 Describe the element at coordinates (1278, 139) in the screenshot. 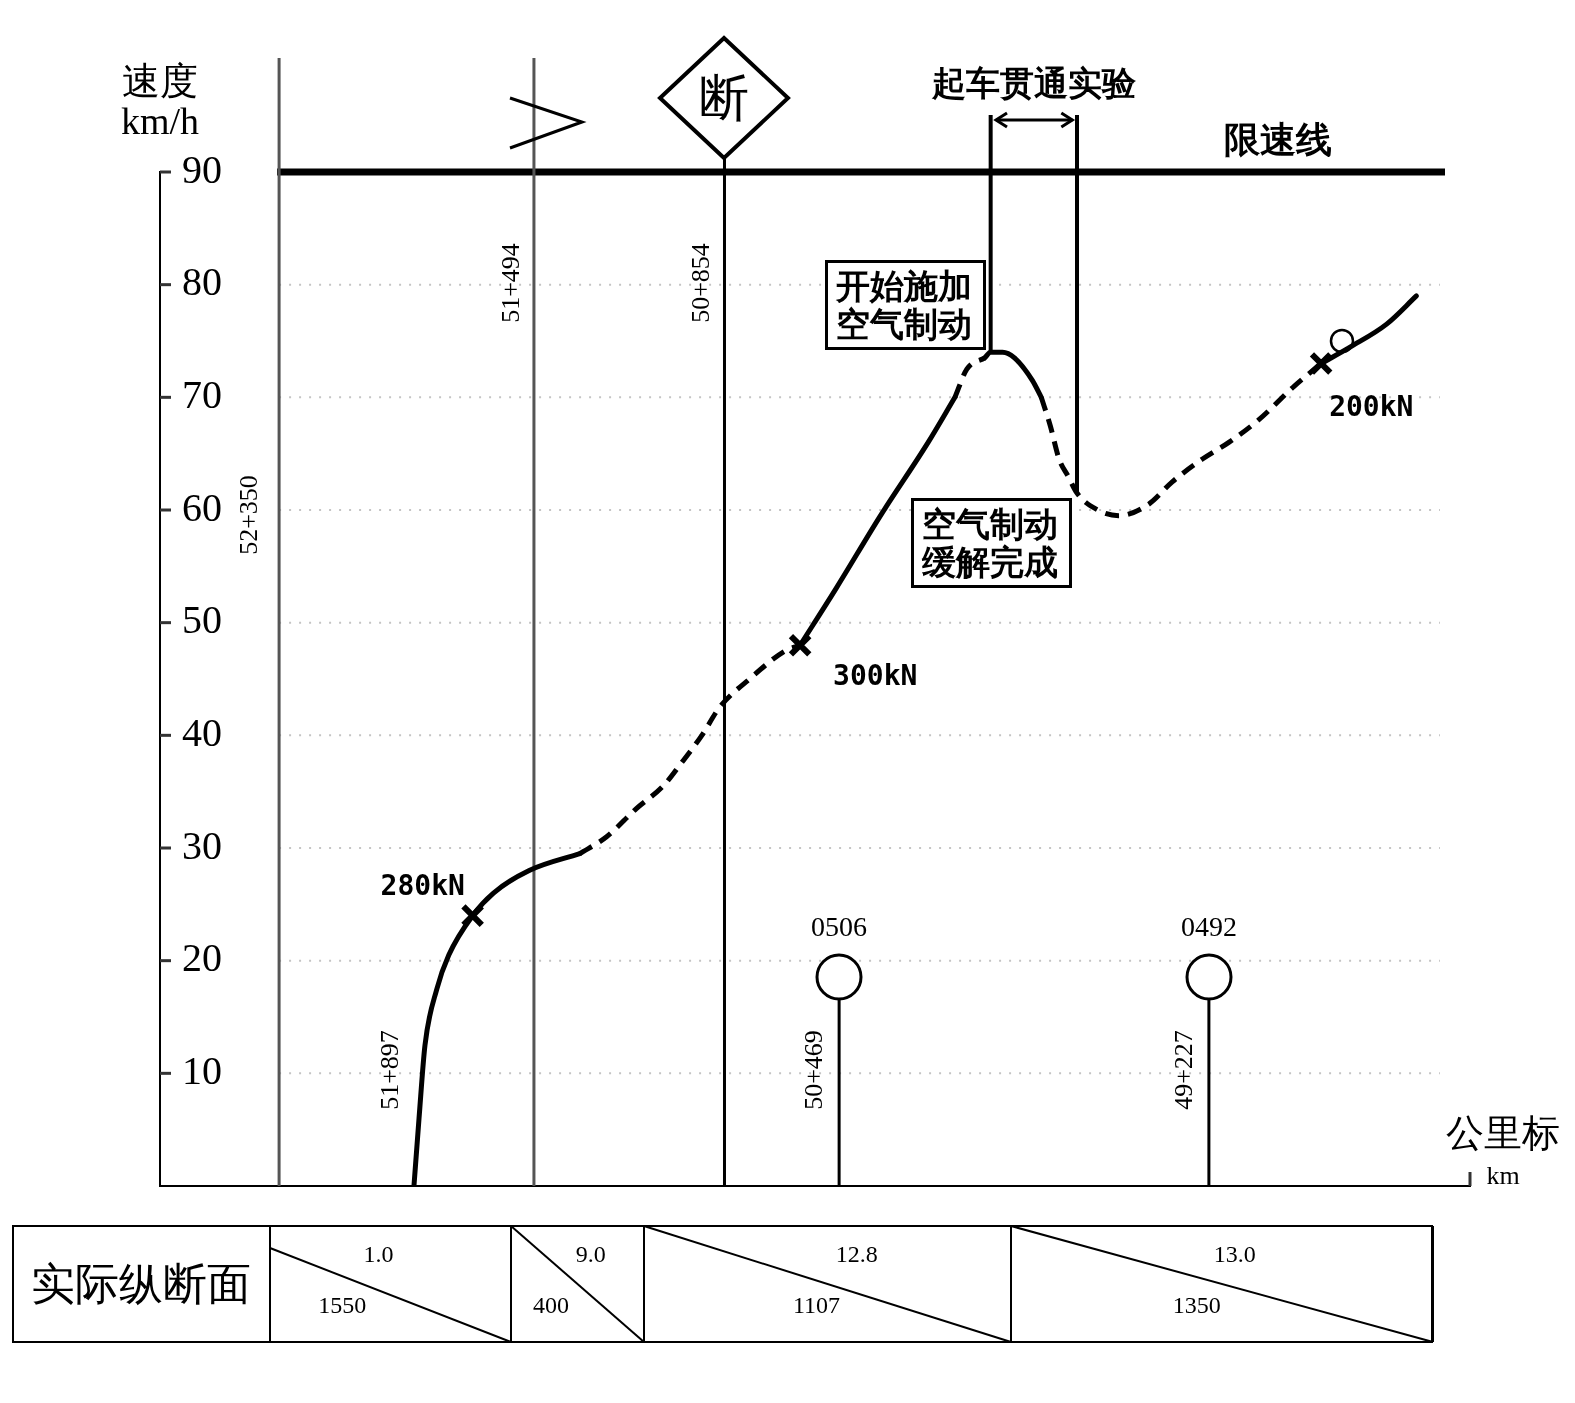

I see `ref-line-label: 限速线` at that location.